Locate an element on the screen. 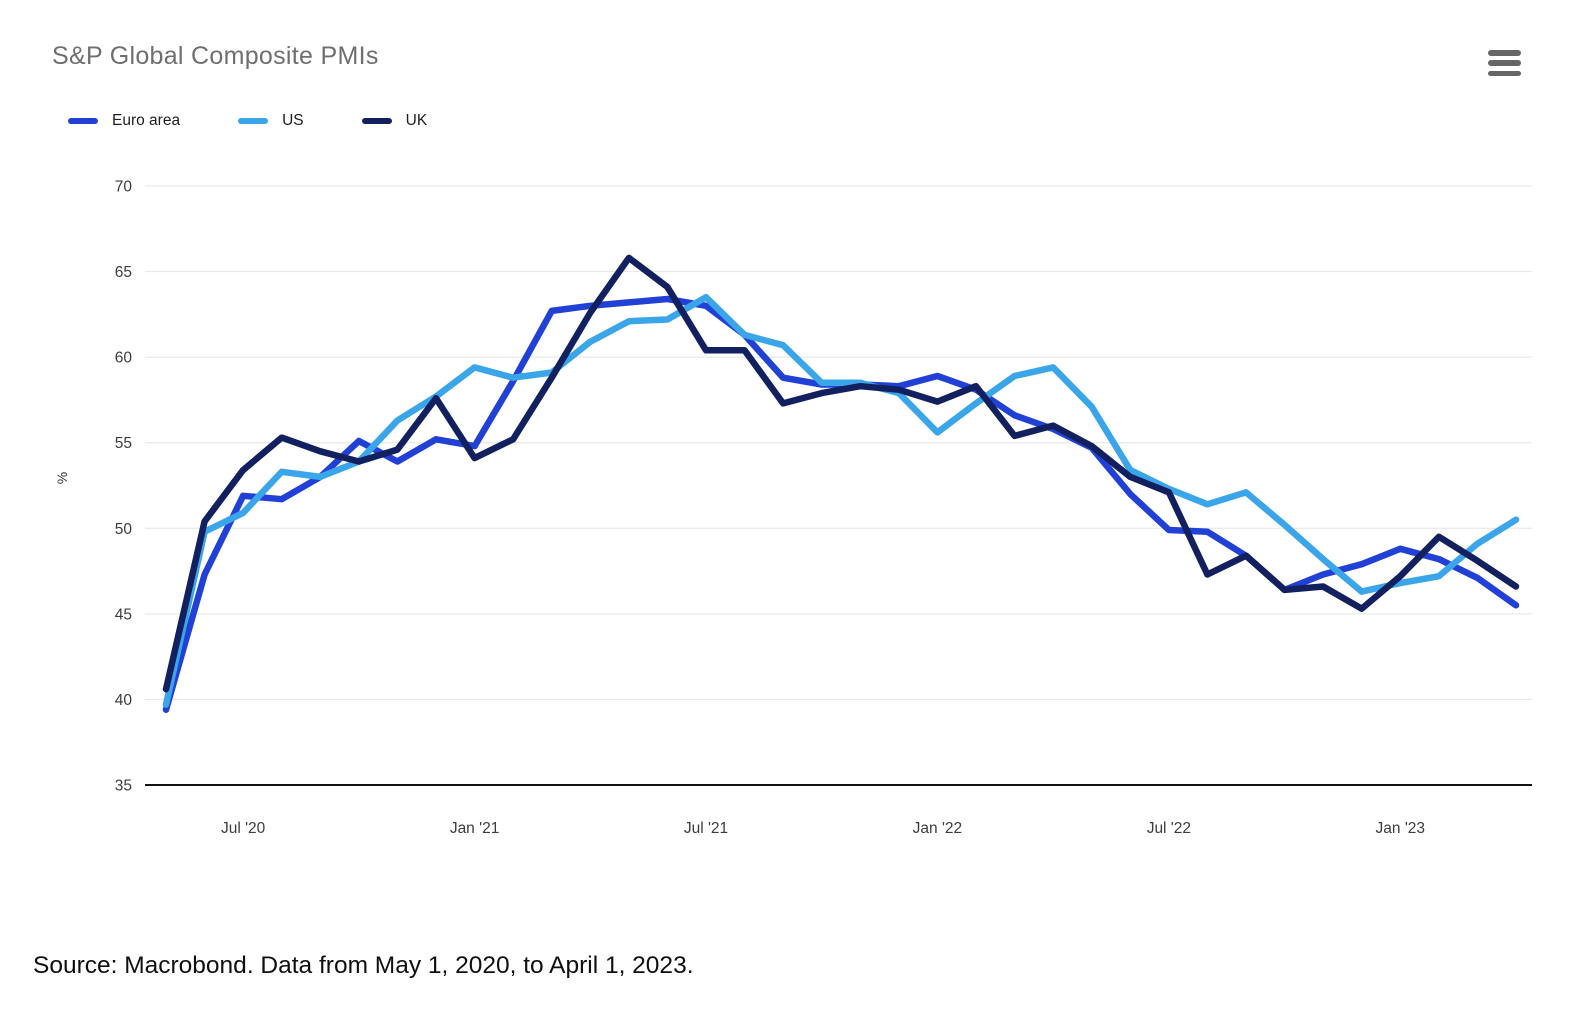  x-tick-label: Jan '21 is located at coordinates (475, 828).